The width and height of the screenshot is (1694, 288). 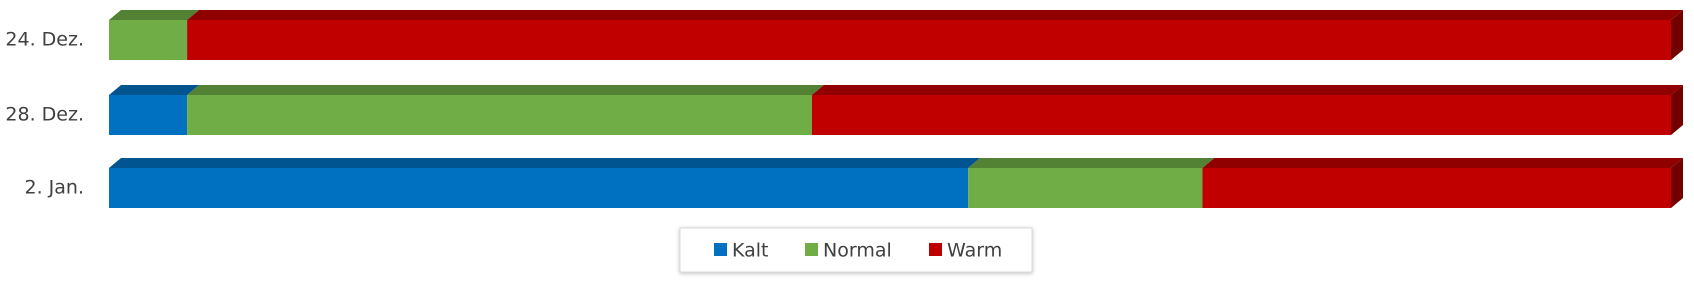 I want to click on legend-label: Warm, so click(x=974, y=251).